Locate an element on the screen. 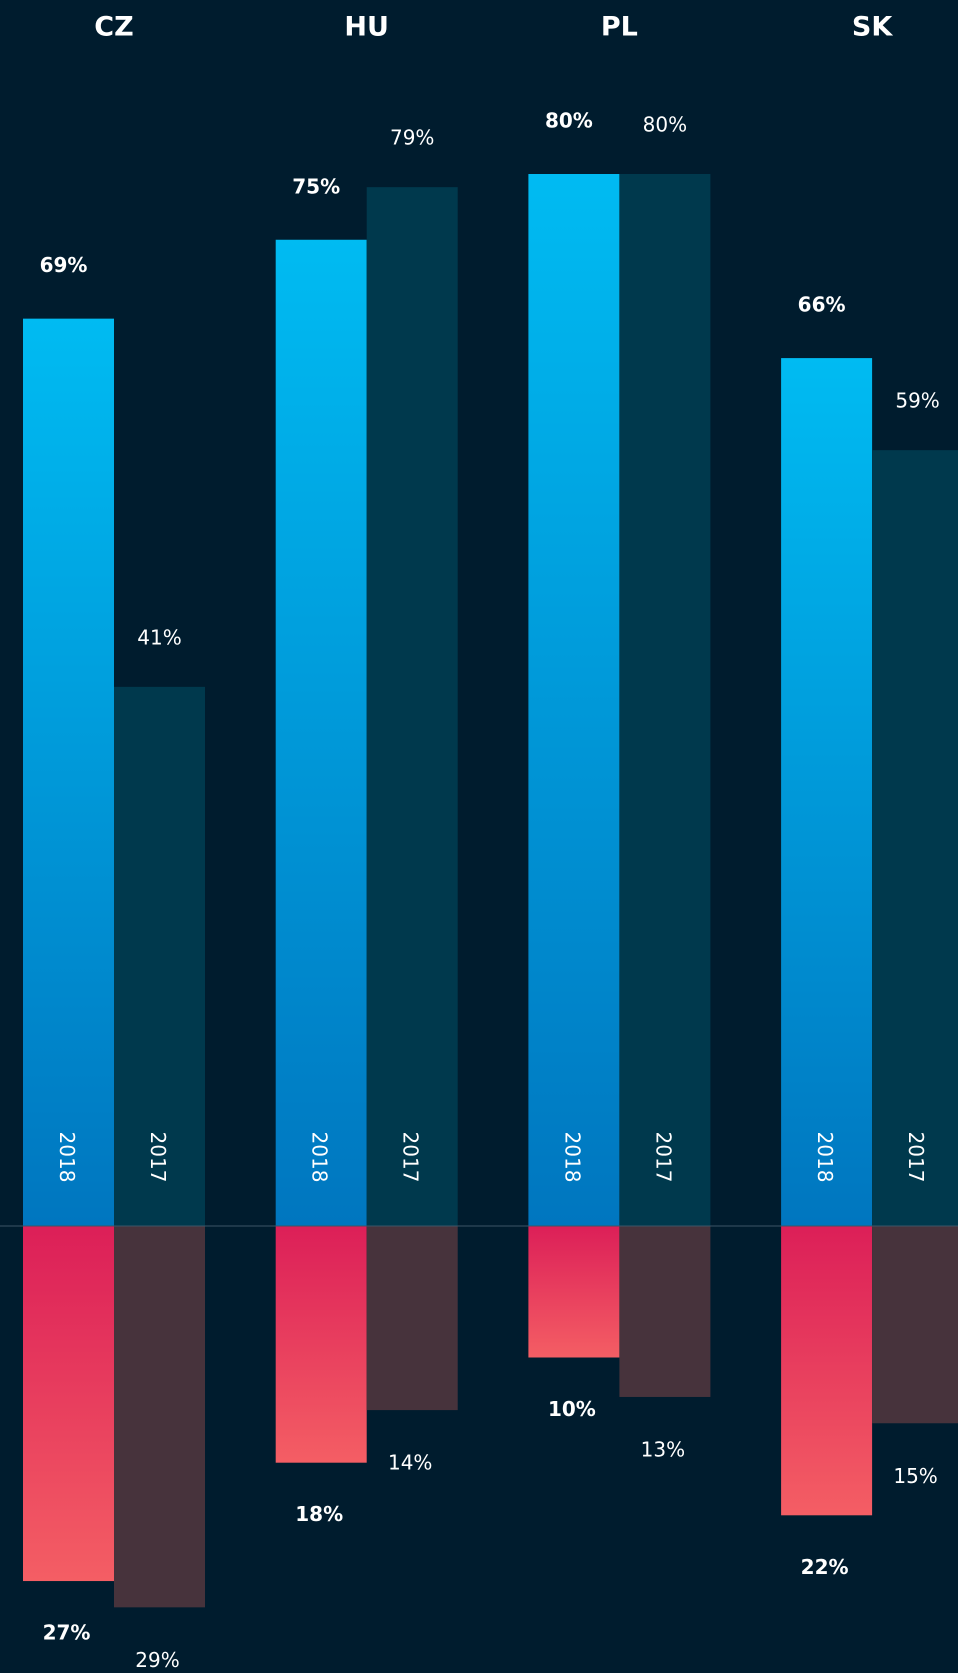 The width and height of the screenshot is (958, 1673). value-label: 18% is located at coordinates (319, 1514).